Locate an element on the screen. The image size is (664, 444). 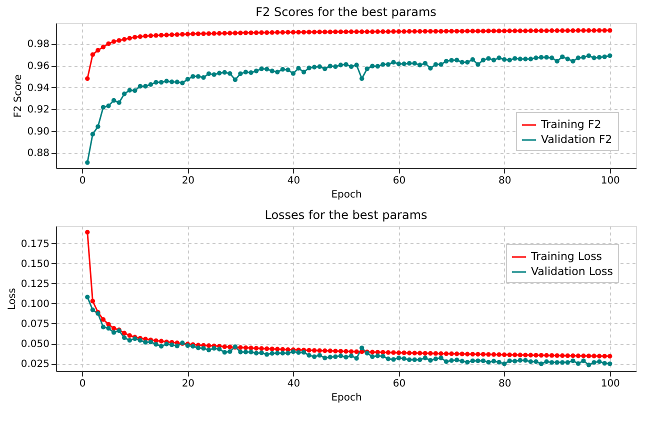
y-tick-label: 0.125 is located at coordinates (35, 284).